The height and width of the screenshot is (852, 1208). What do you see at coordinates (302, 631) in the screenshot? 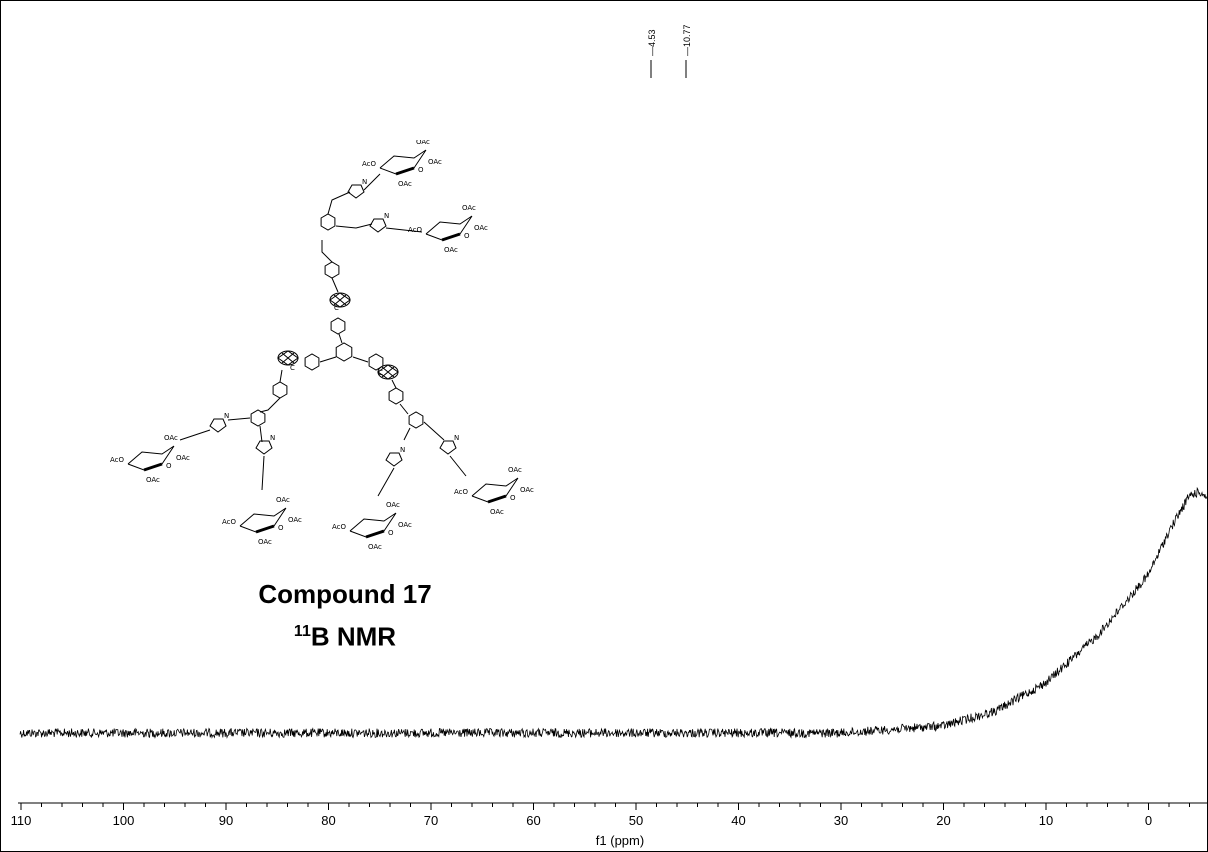
I see `isotope-superscript: 11` at bounding box center [302, 631].